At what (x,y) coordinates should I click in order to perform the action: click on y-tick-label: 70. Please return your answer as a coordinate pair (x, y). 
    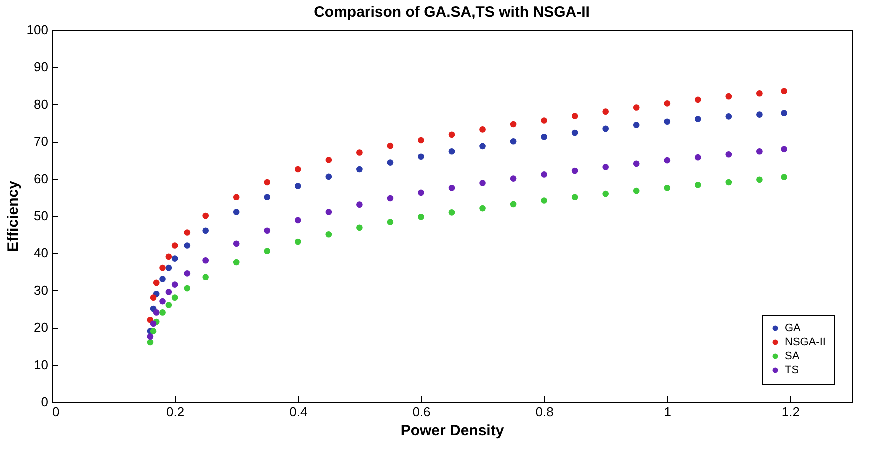
    Looking at the image, I should click on (41, 142).